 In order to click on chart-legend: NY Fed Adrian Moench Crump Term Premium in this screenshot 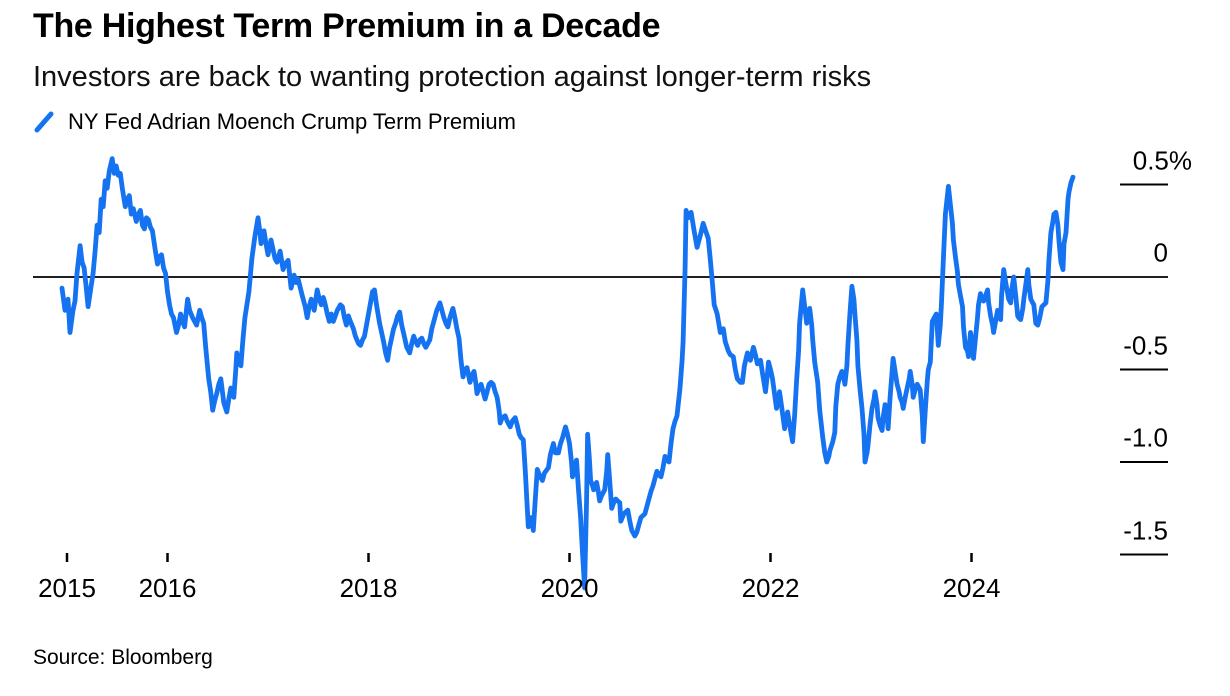, I will do `click(274, 122)`.